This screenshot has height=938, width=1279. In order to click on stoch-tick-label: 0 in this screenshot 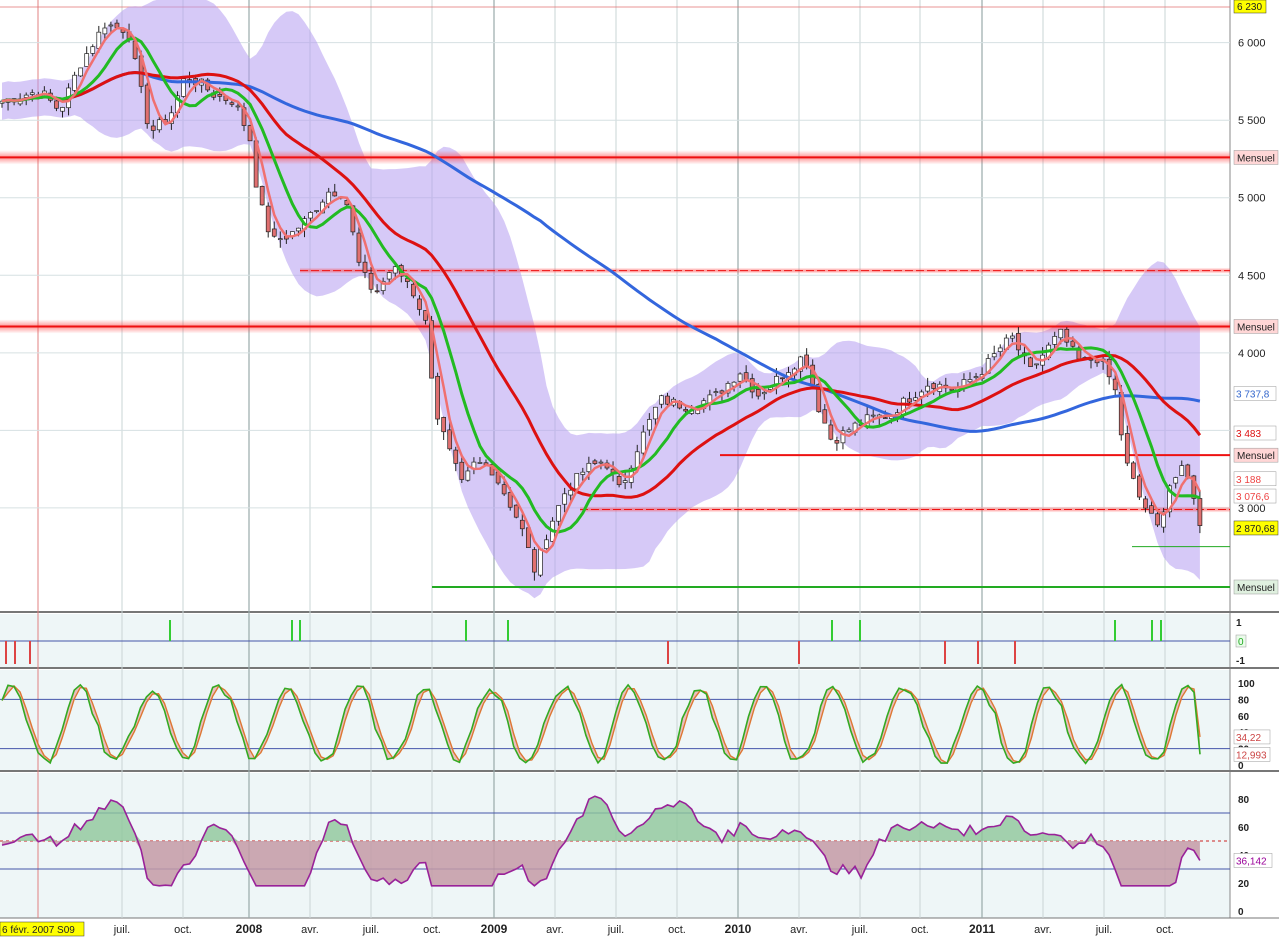, I will do `click(1241, 766)`.